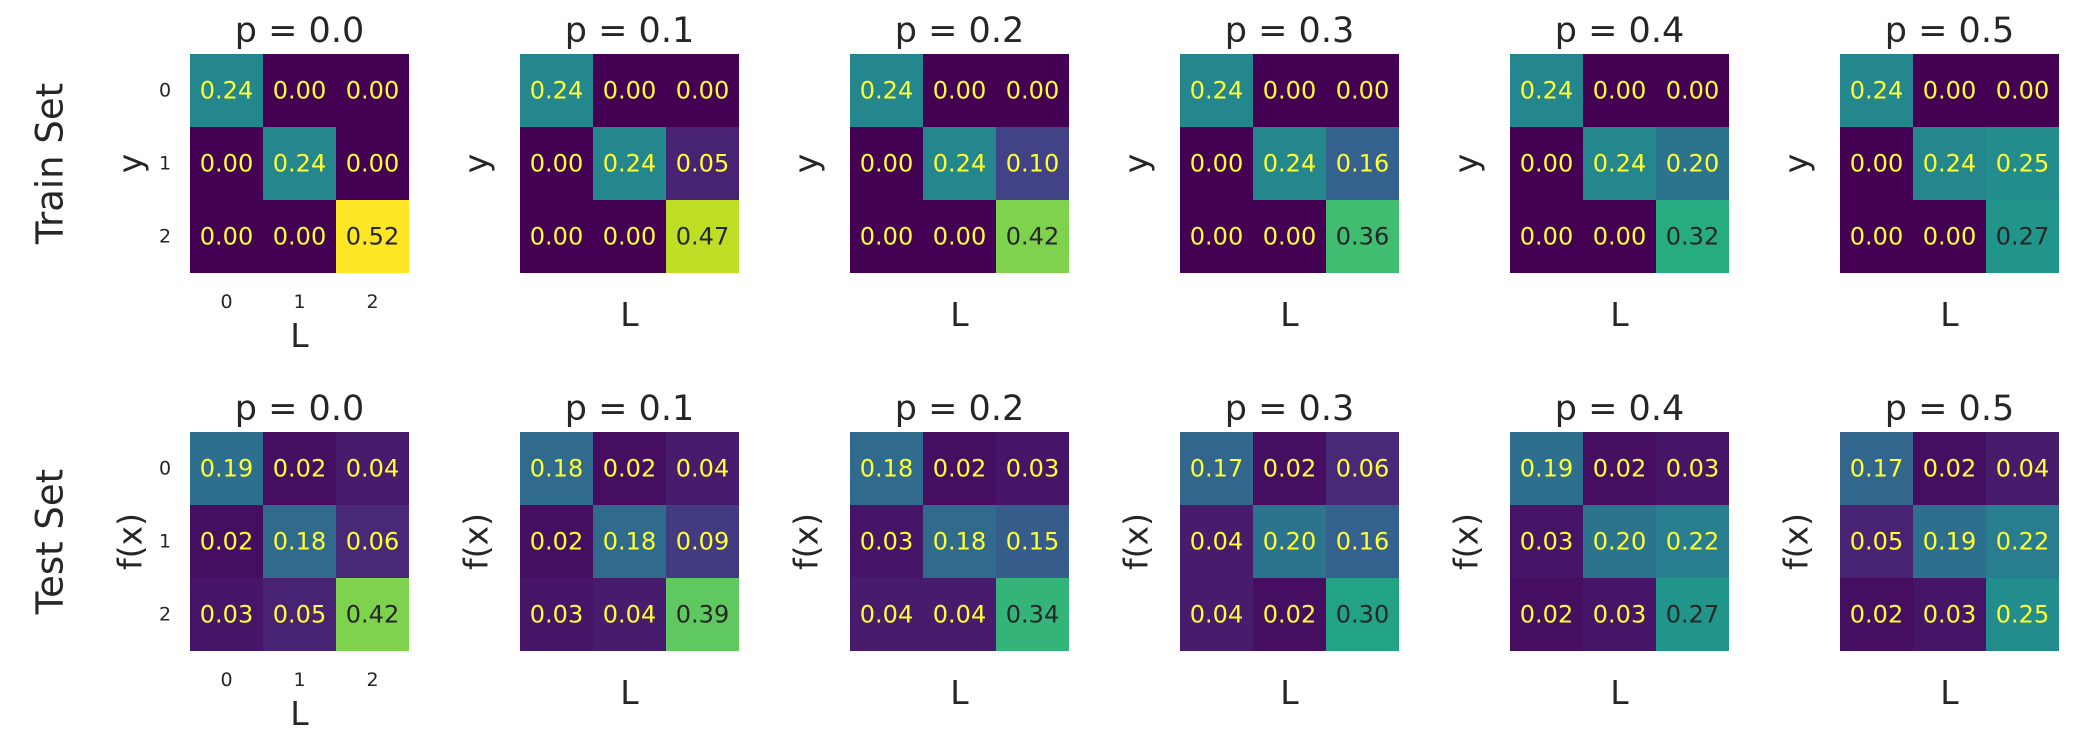 The image size is (2100, 750). Describe the element at coordinates (299, 335) in the screenshot. I see `x-axis-label-train-0: L` at that location.